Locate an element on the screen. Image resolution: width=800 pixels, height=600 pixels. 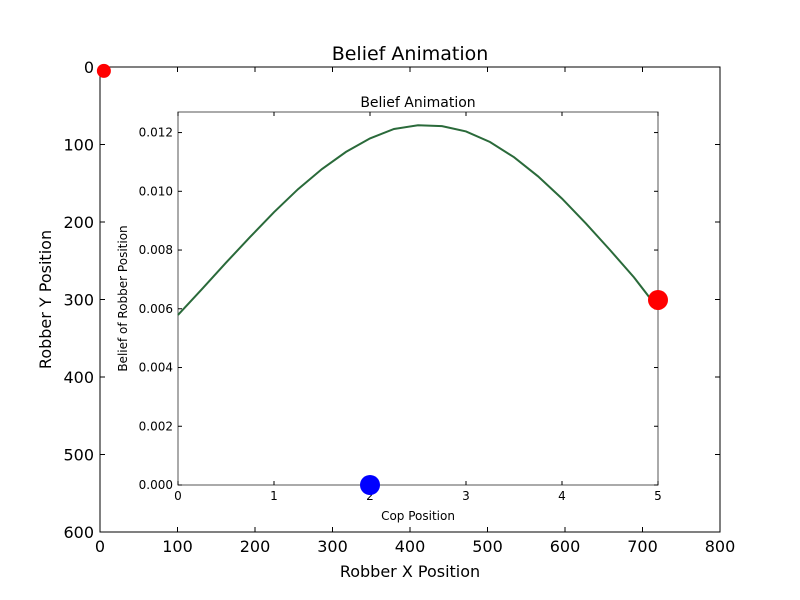
inner-x-axis-label: Cop Position is located at coordinates (418, 516).